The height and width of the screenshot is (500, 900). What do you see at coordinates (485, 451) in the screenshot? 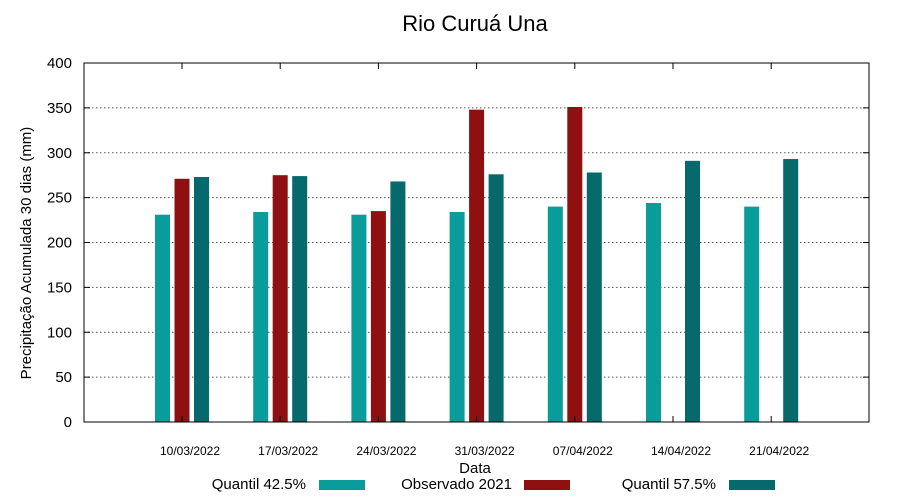
I see `x-tick-label: 31/03/2022` at bounding box center [485, 451].